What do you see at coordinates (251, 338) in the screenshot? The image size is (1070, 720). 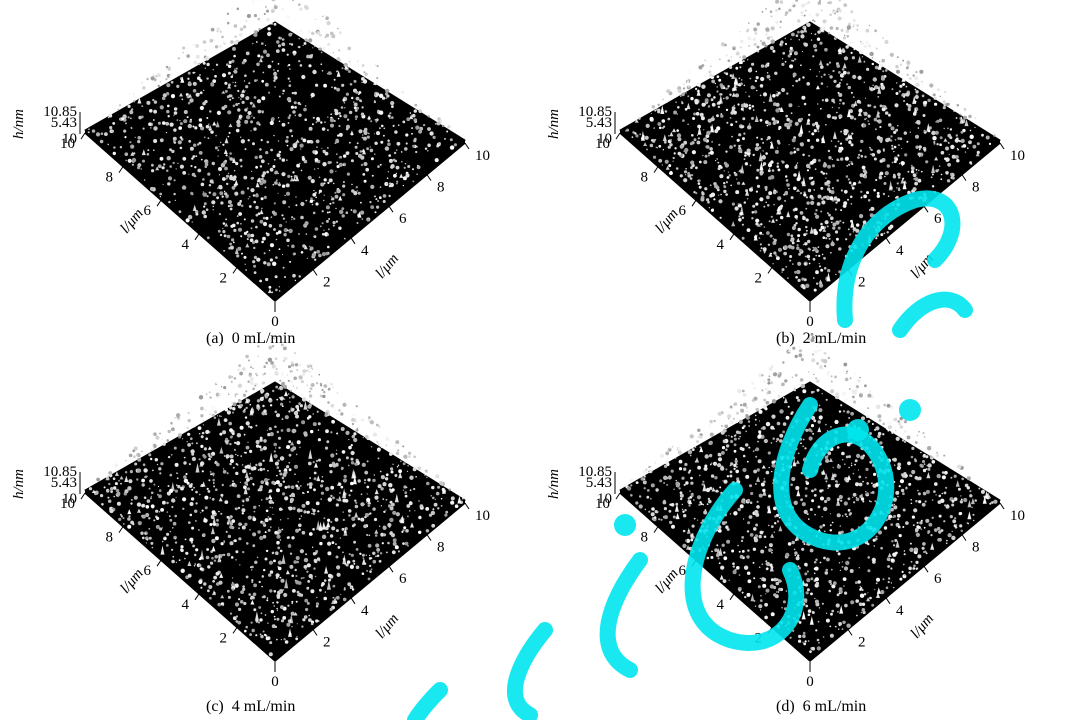 I see `panel-a-caption: (a) 0 mL/min` at bounding box center [251, 338].